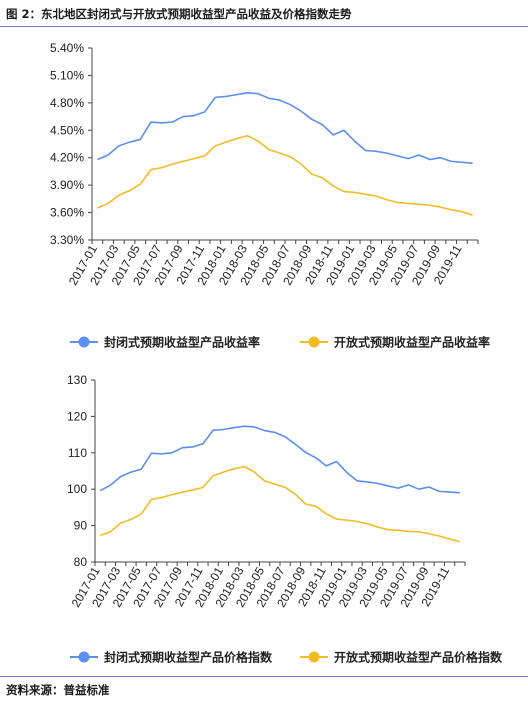  I want to click on y-tick-label: 4.50%, so click(67, 130).